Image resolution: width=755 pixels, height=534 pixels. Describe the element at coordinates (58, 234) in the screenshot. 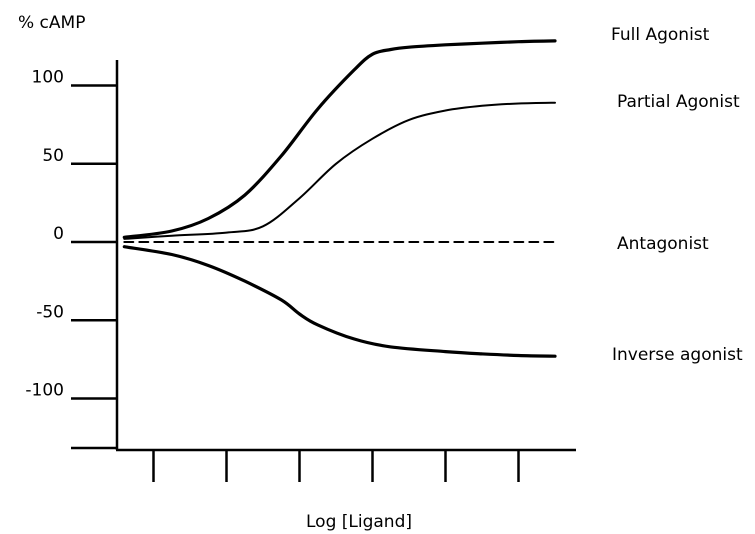

I see `y-tick-label: 0` at that location.